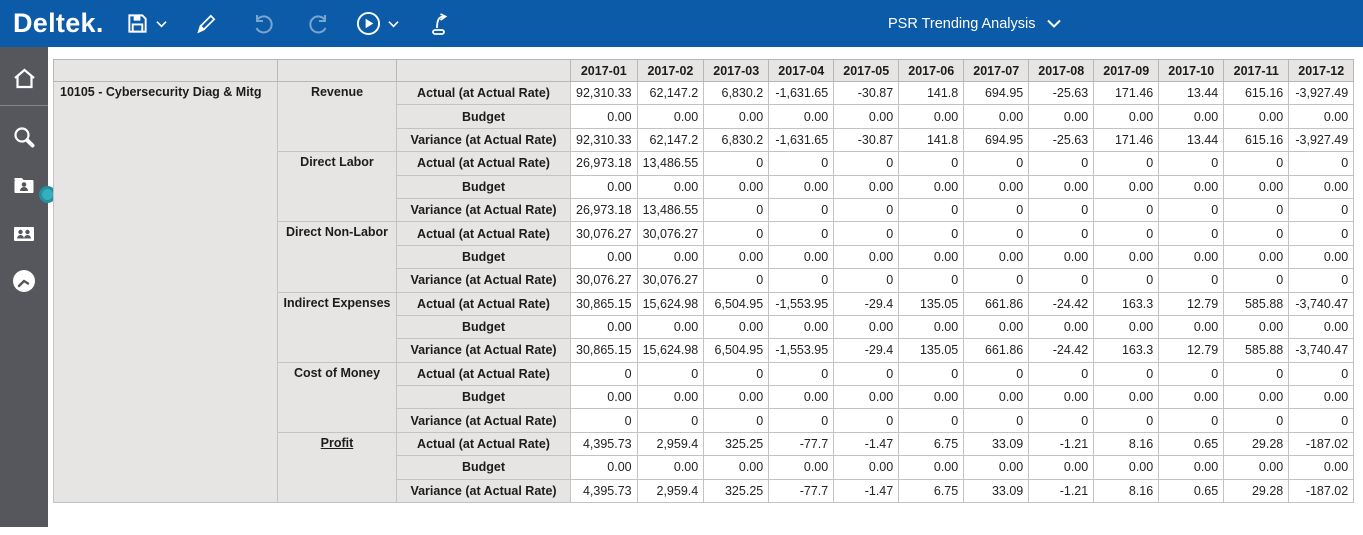  What do you see at coordinates (337, 467) in the screenshot?
I see `category-cell: Profit` at bounding box center [337, 467].